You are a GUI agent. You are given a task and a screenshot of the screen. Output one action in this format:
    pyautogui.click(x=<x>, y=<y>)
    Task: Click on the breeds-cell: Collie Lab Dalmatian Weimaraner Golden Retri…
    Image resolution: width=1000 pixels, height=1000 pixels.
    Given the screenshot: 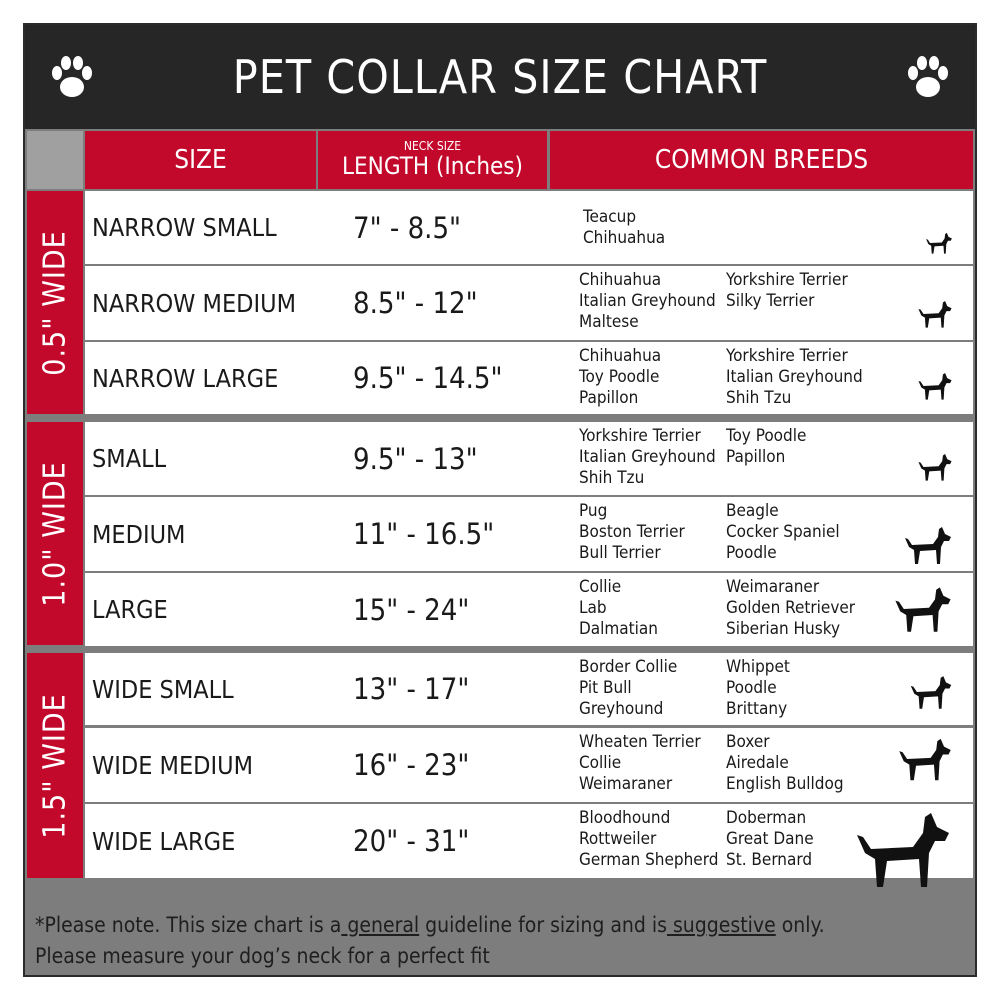 What is the action you would take?
    pyautogui.click(x=761, y=609)
    